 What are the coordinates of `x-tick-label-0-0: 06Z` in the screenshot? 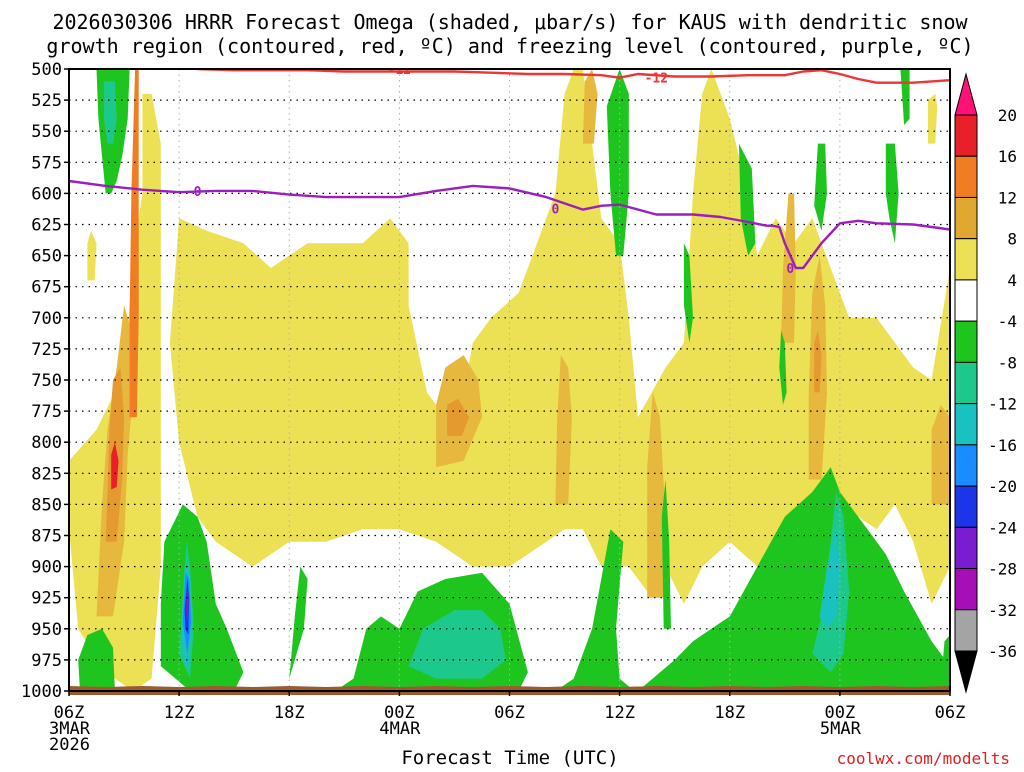 It's located at (69, 713).